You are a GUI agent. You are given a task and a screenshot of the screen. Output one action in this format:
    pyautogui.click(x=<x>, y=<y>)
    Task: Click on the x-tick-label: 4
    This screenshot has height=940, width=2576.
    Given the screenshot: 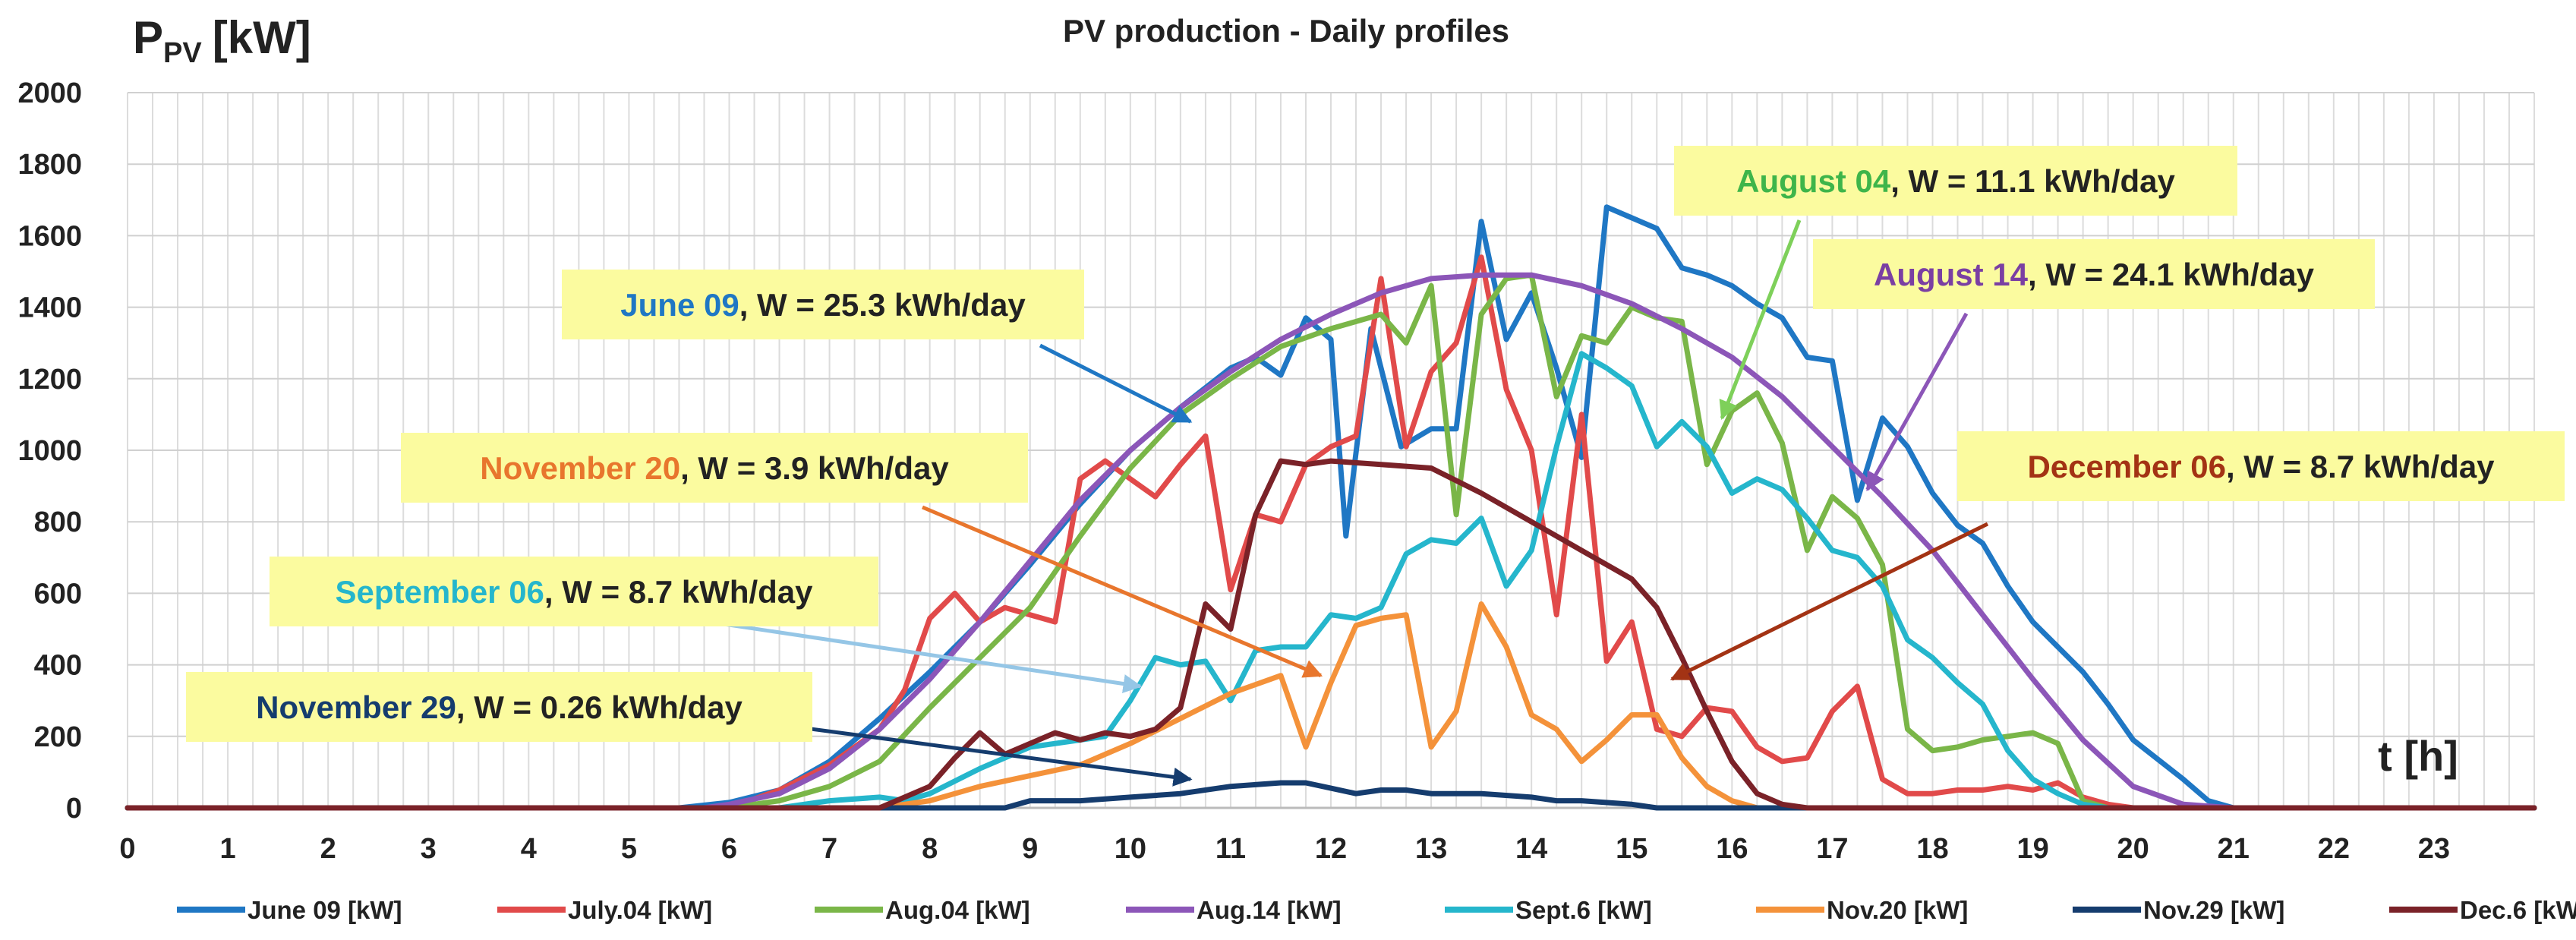 What is the action you would take?
    pyautogui.click(x=529, y=849)
    